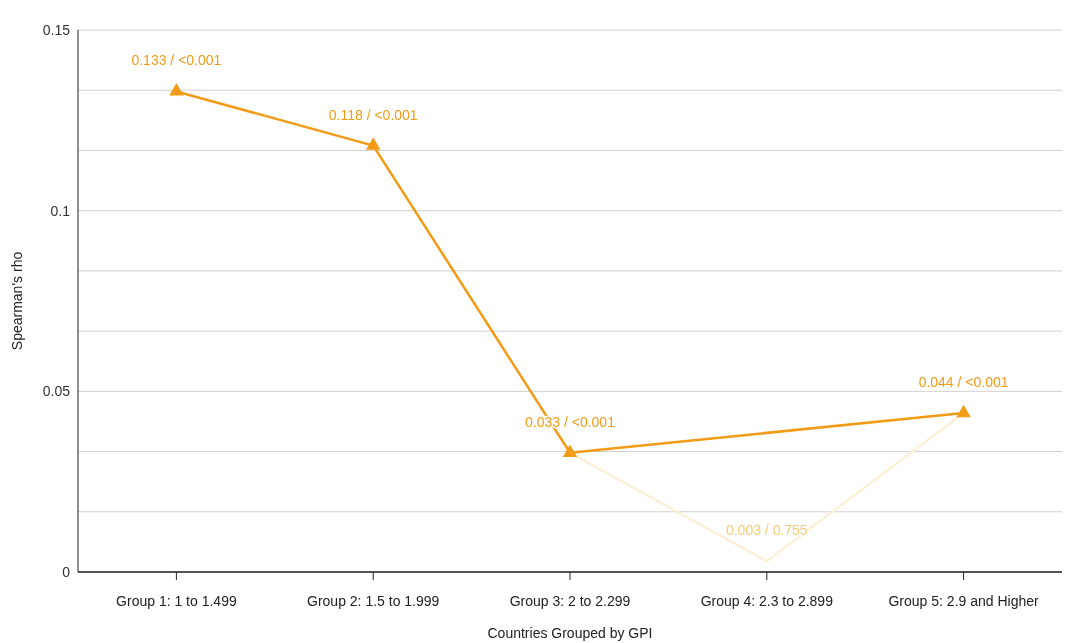 The width and height of the screenshot is (1069, 643). What do you see at coordinates (176, 601) in the screenshot?
I see `x-tick-label: Group 1: 1 to 1.499` at bounding box center [176, 601].